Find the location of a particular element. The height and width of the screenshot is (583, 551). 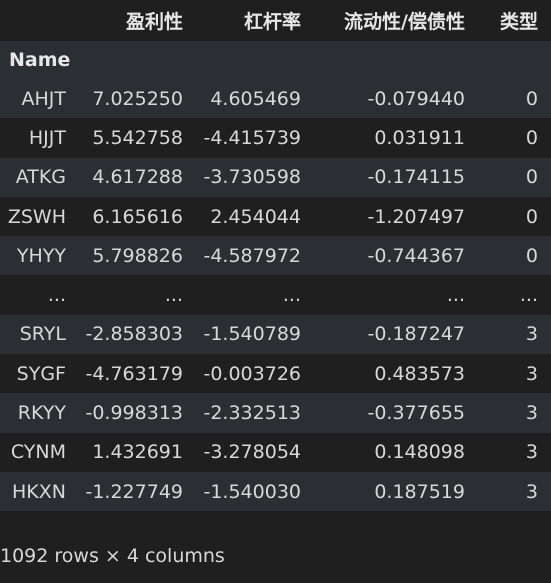

table-row: RKYY -0.998313 -2.332513 -0.377655 3 is located at coordinates (275, 413).